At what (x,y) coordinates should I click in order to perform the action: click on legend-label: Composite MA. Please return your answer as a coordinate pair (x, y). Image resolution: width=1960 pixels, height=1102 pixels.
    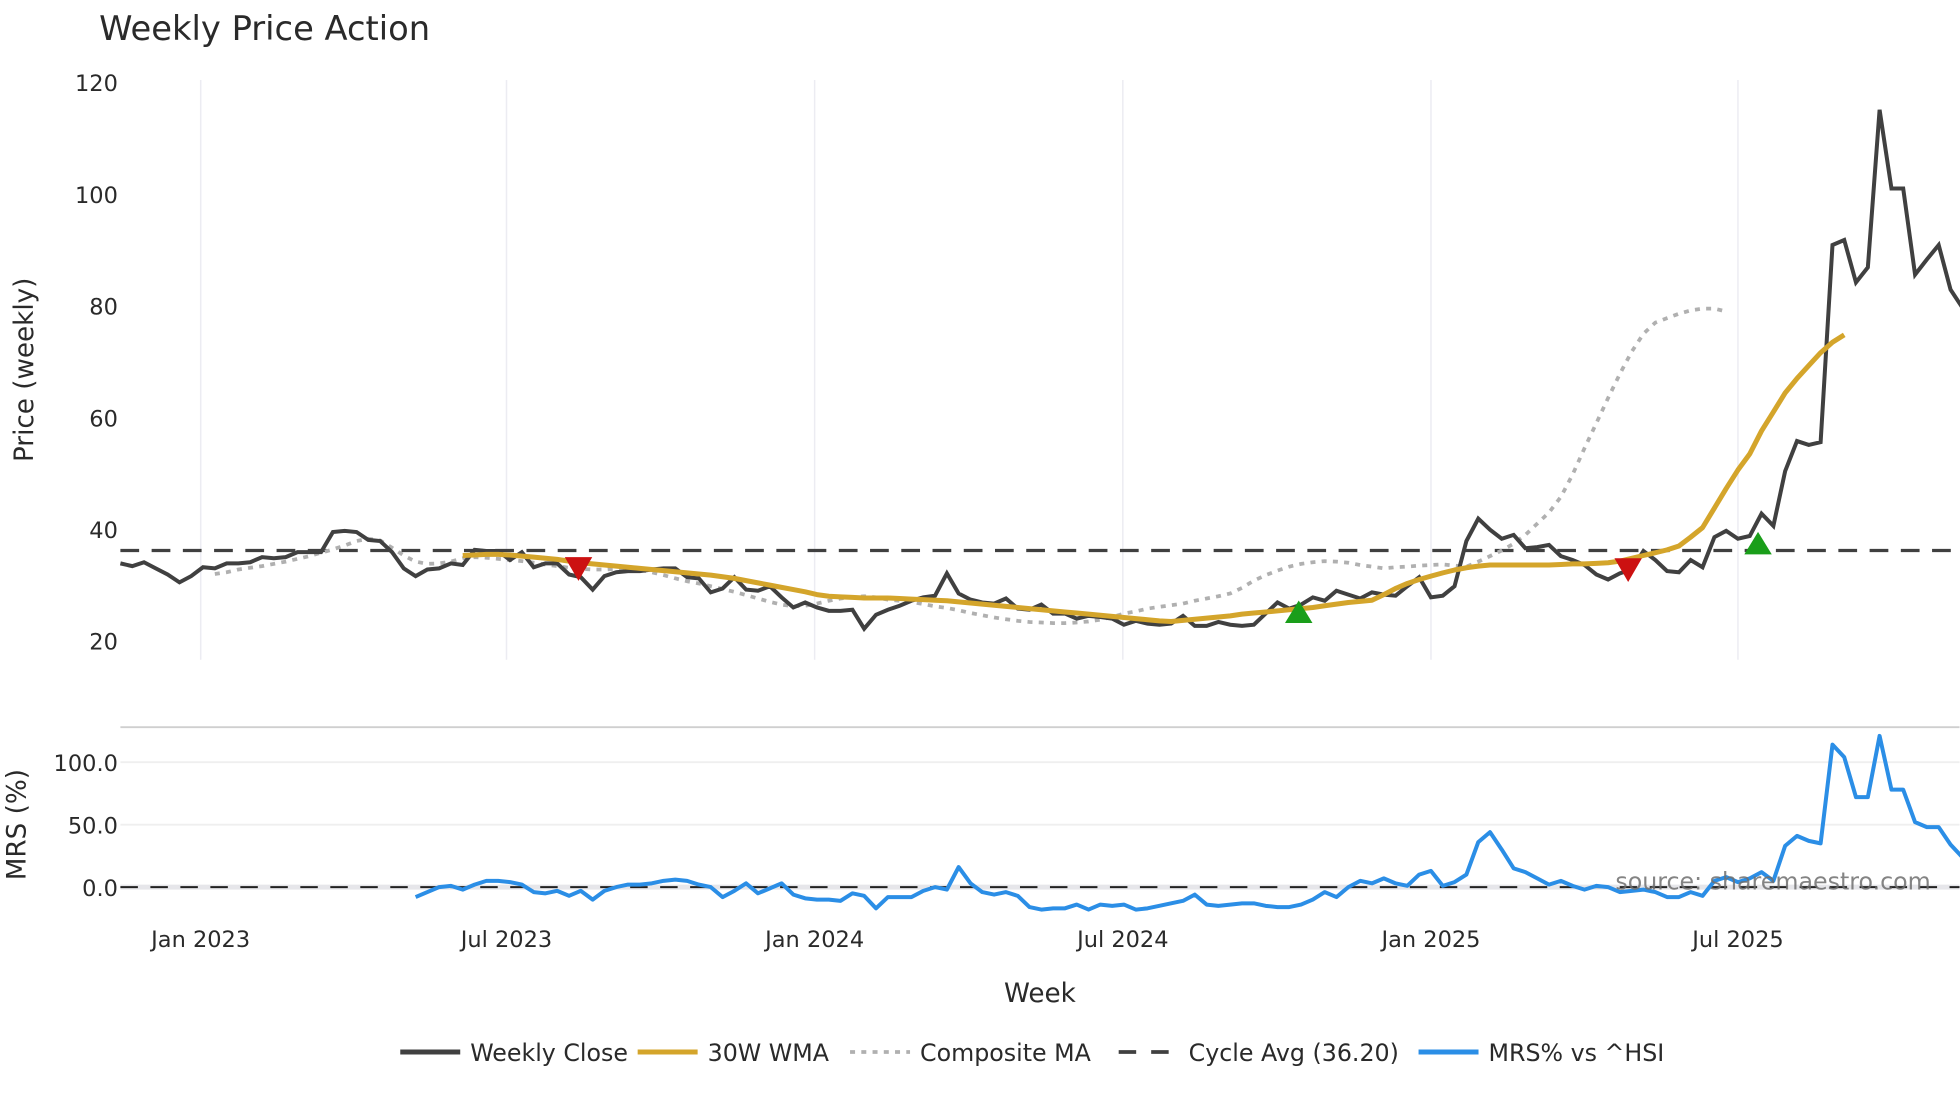
    Looking at the image, I should click on (1006, 1053).